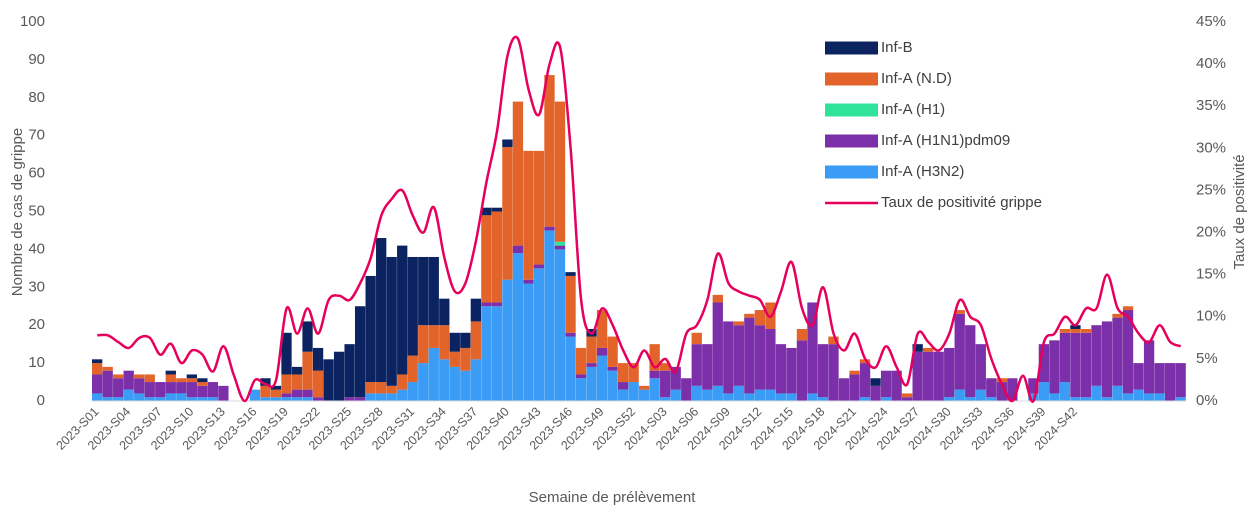  I want to click on y-tick-label: 80, so click(36, 97).